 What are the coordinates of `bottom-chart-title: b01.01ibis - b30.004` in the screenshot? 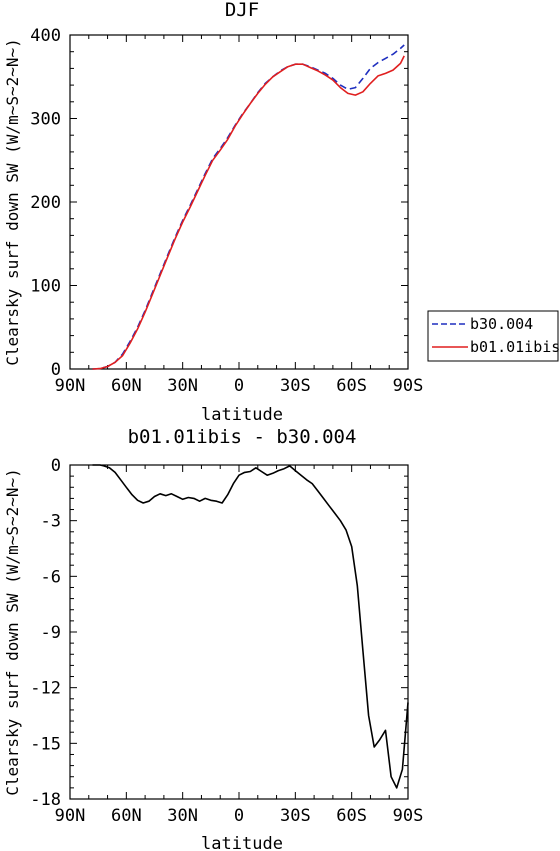 It's located at (242, 437).